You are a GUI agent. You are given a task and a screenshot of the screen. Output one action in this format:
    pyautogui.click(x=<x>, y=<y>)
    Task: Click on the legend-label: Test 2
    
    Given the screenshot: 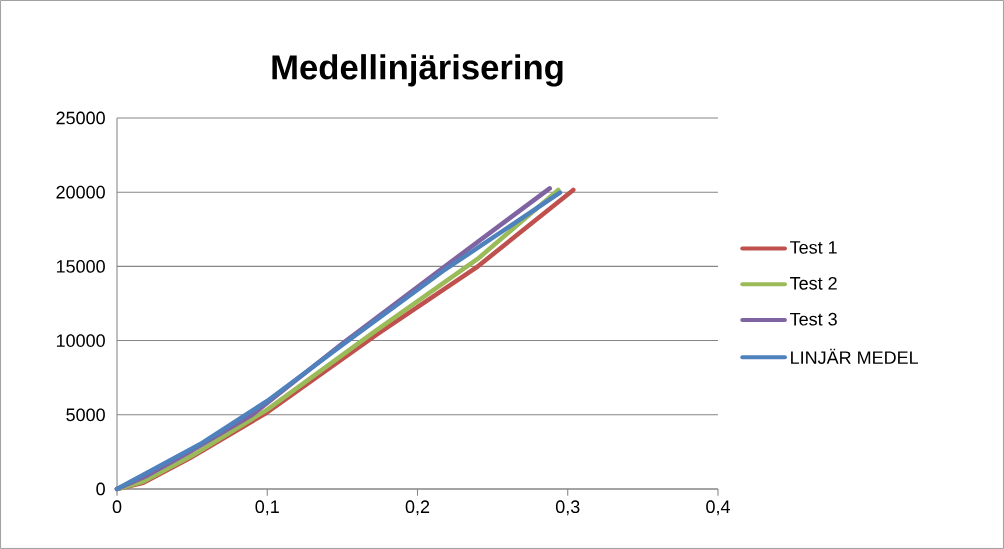 What is the action you would take?
    pyautogui.click(x=813, y=283)
    